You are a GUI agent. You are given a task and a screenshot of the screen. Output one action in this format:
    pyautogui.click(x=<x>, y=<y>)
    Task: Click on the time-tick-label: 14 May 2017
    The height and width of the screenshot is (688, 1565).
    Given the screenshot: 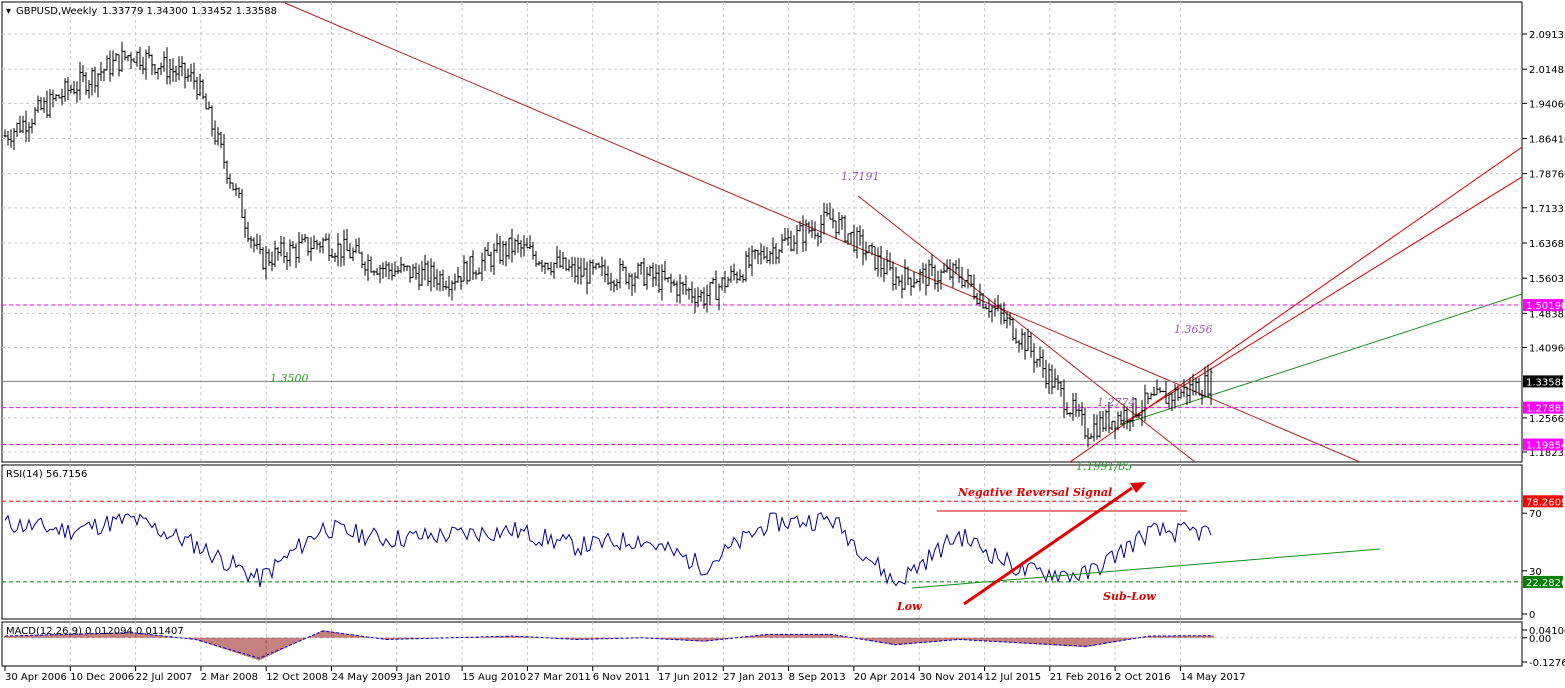 What is the action you would take?
    pyautogui.click(x=1212, y=677)
    